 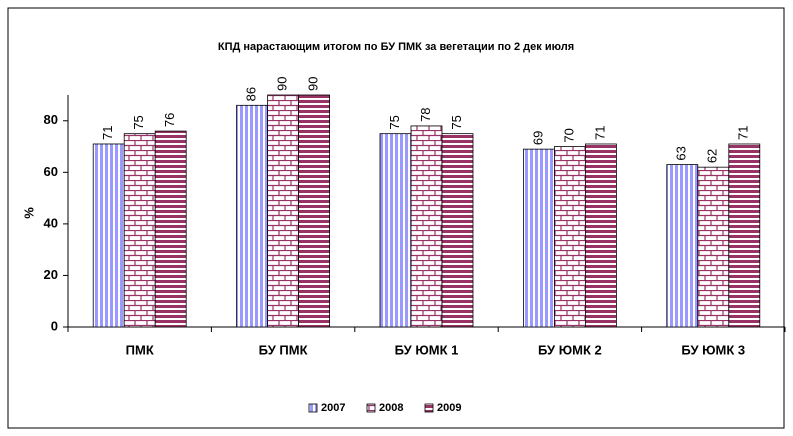 I want to click on x-tick-label: ПМК, so click(x=140, y=349).